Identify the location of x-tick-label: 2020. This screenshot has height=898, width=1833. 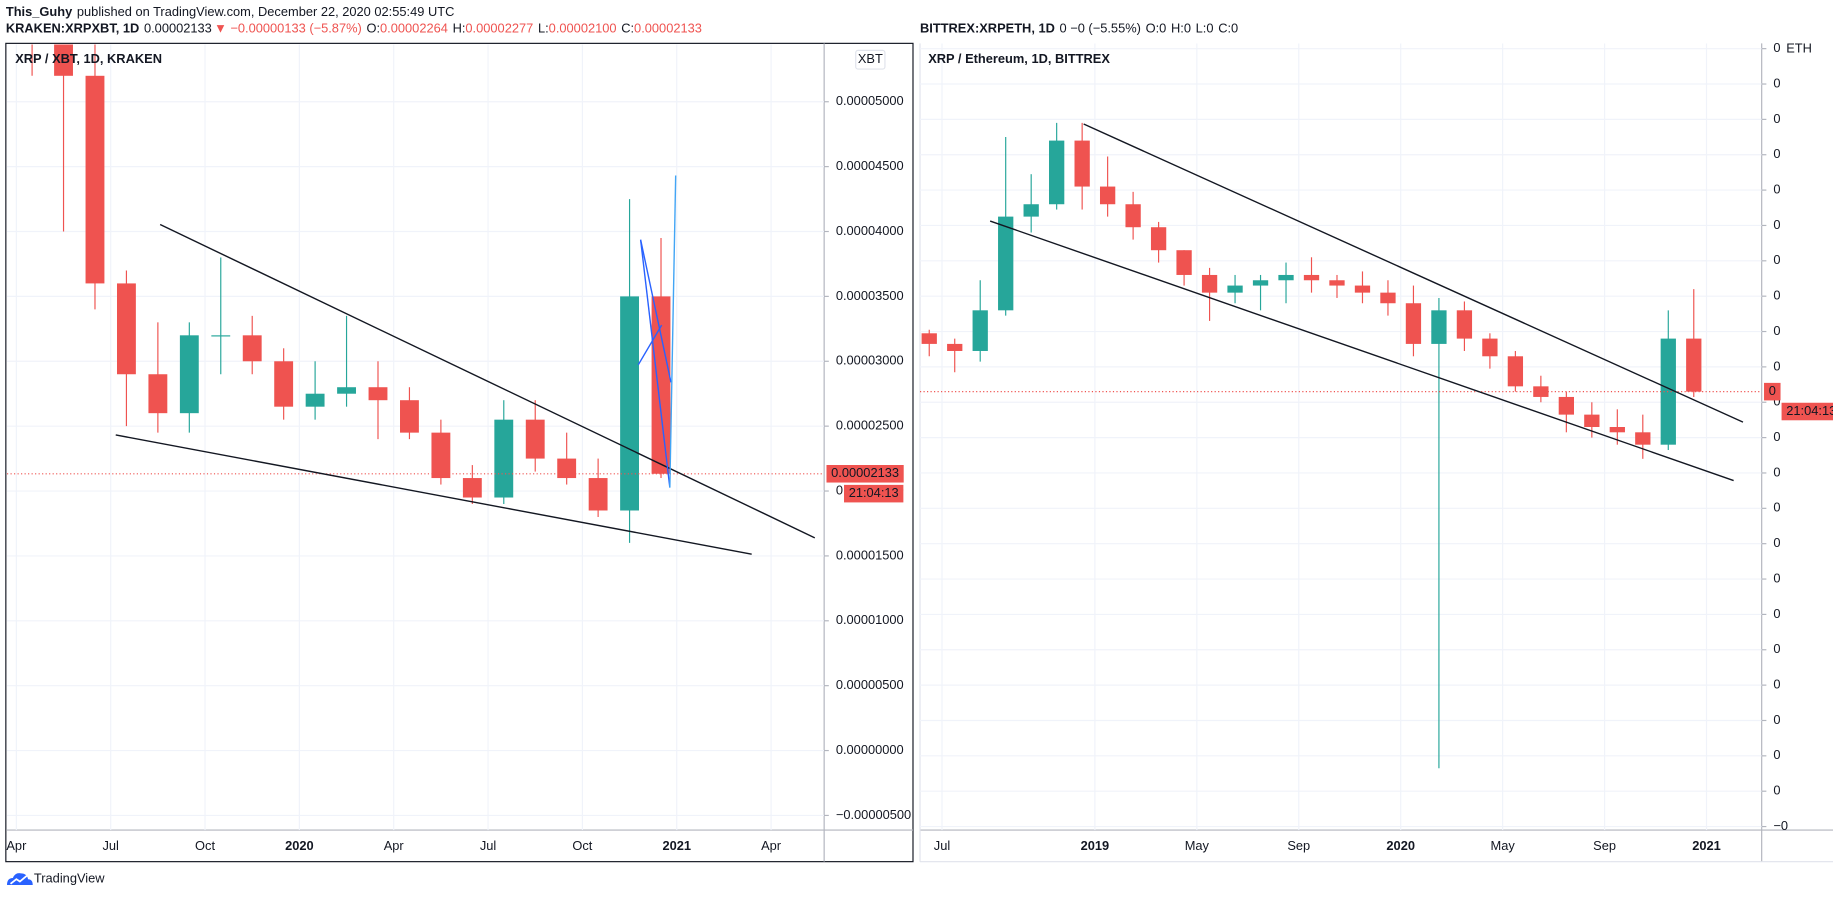
(299, 845).